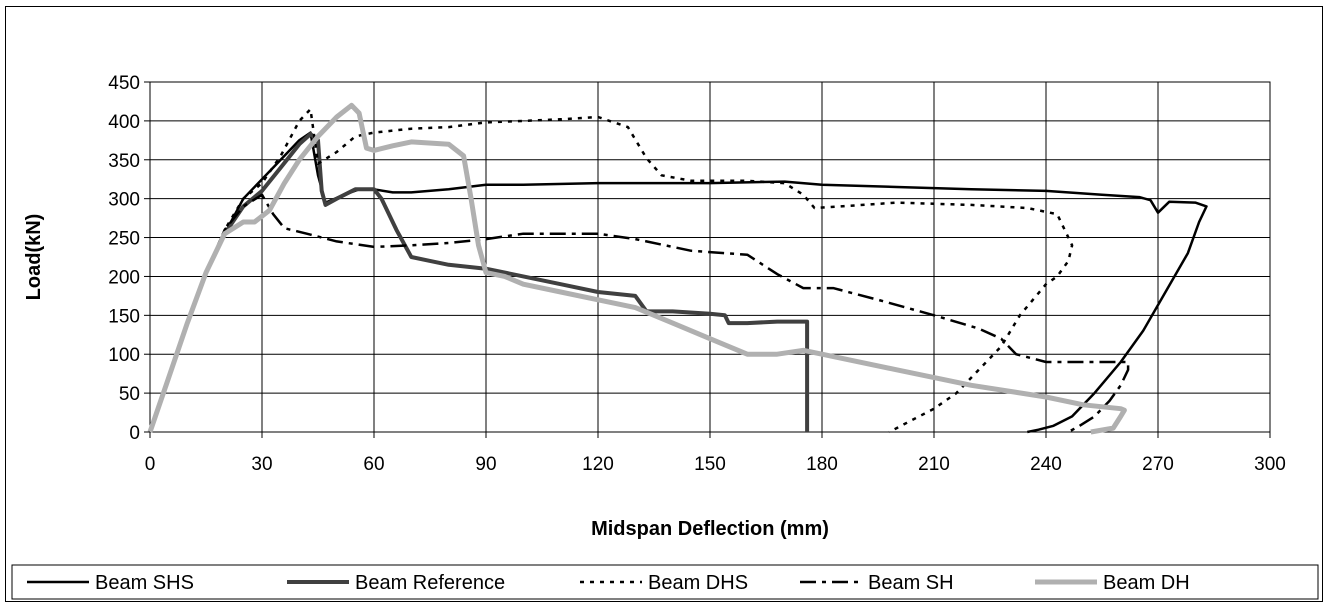 Image resolution: width=1330 pixels, height=610 pixels. Describe the element at coordinates (261, 464) in the screenshot. I see `x-tick-label: 30` at that location.